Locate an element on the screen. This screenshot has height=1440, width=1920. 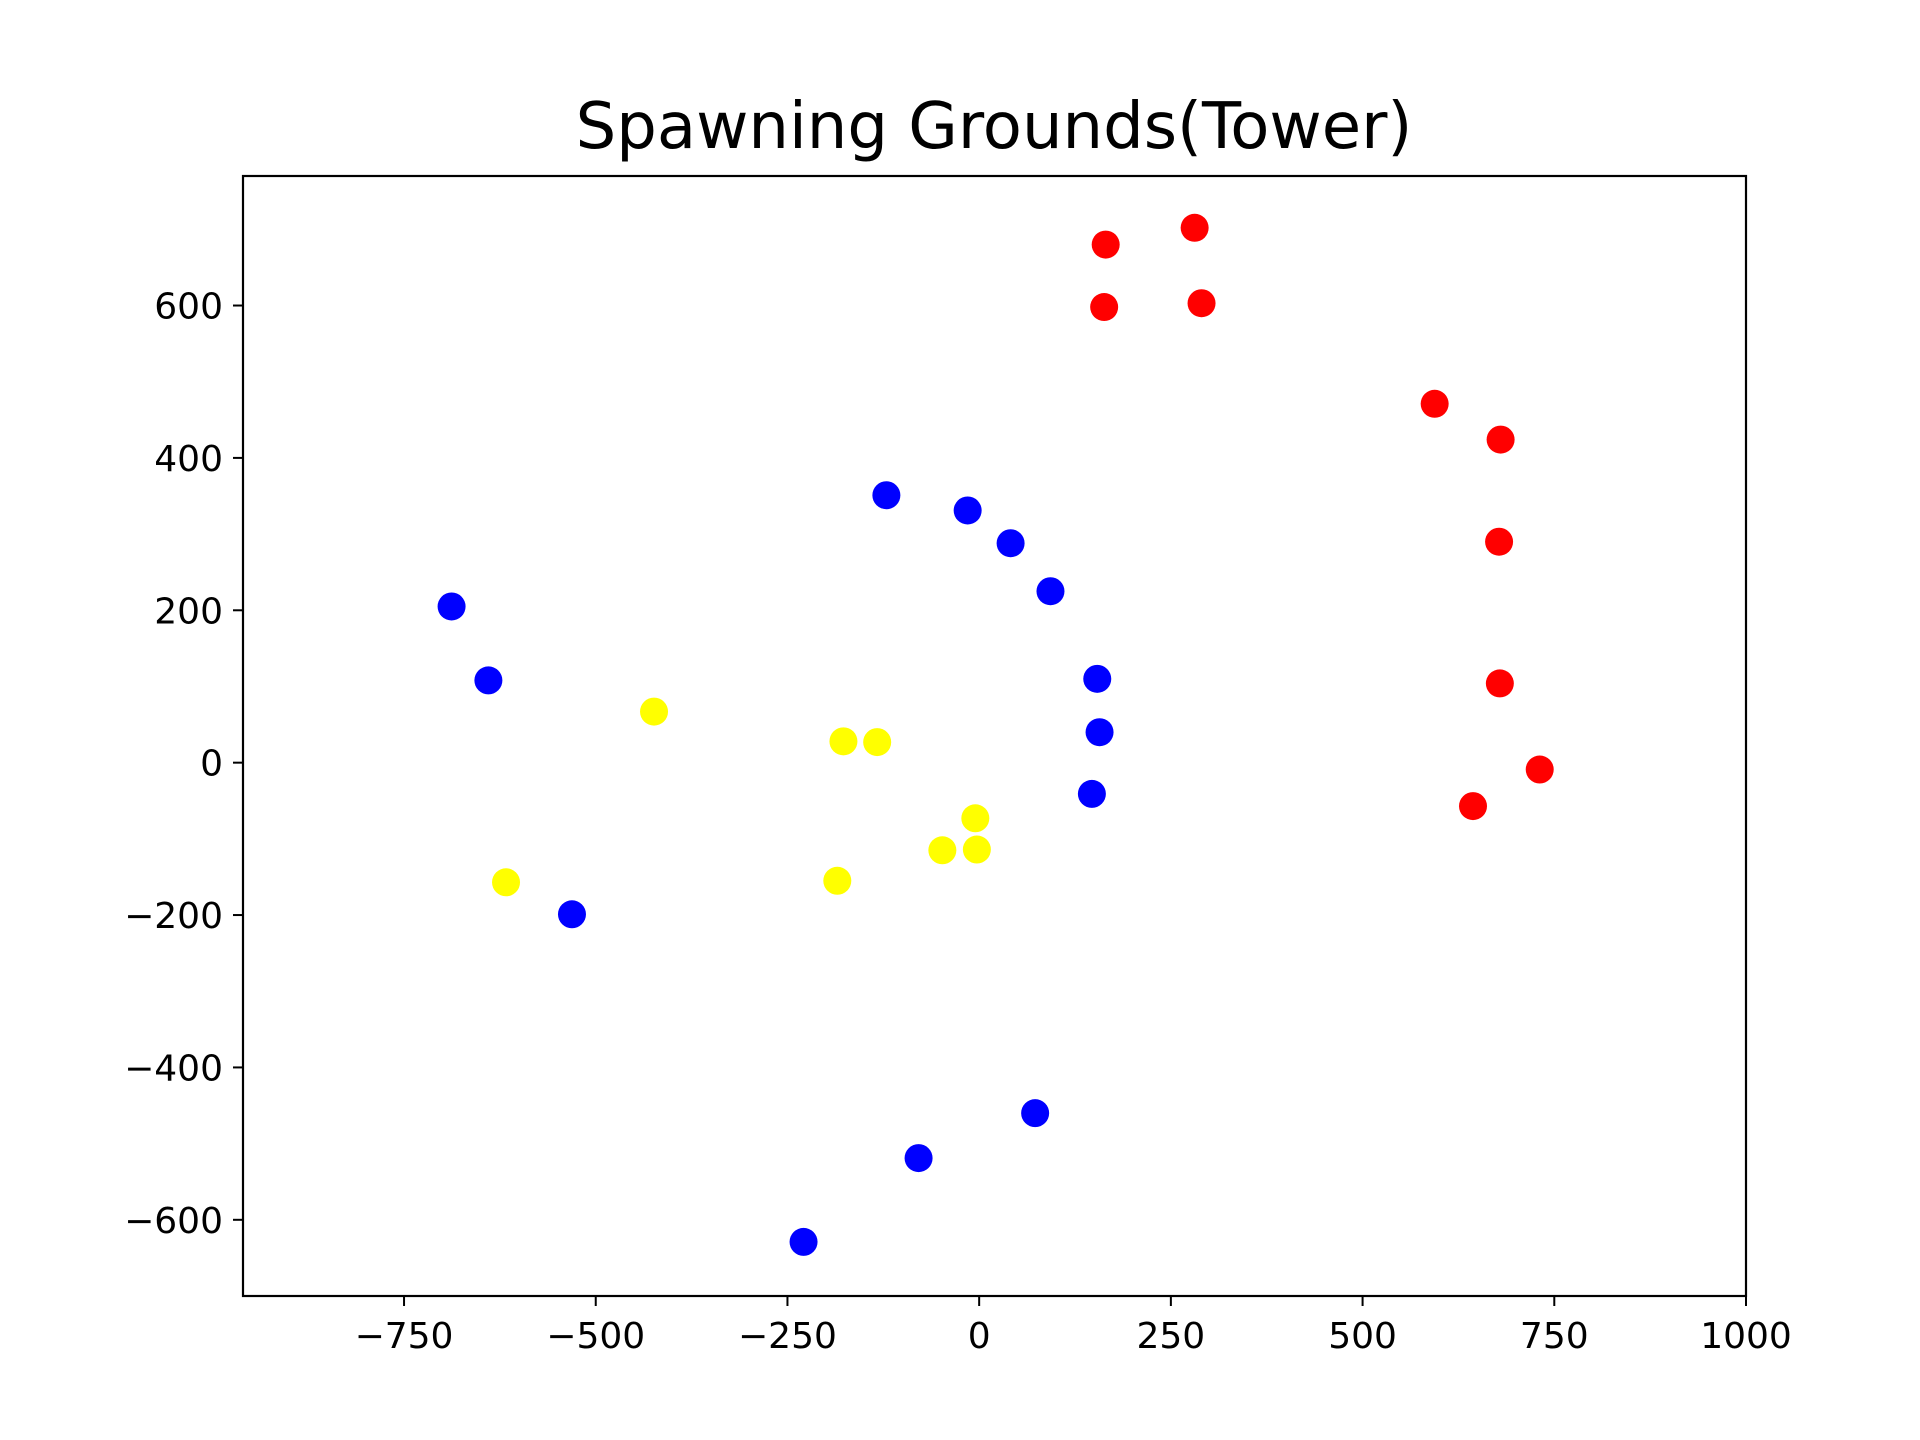
y-tick-label: −600 is located at coordinates (173, 1221).